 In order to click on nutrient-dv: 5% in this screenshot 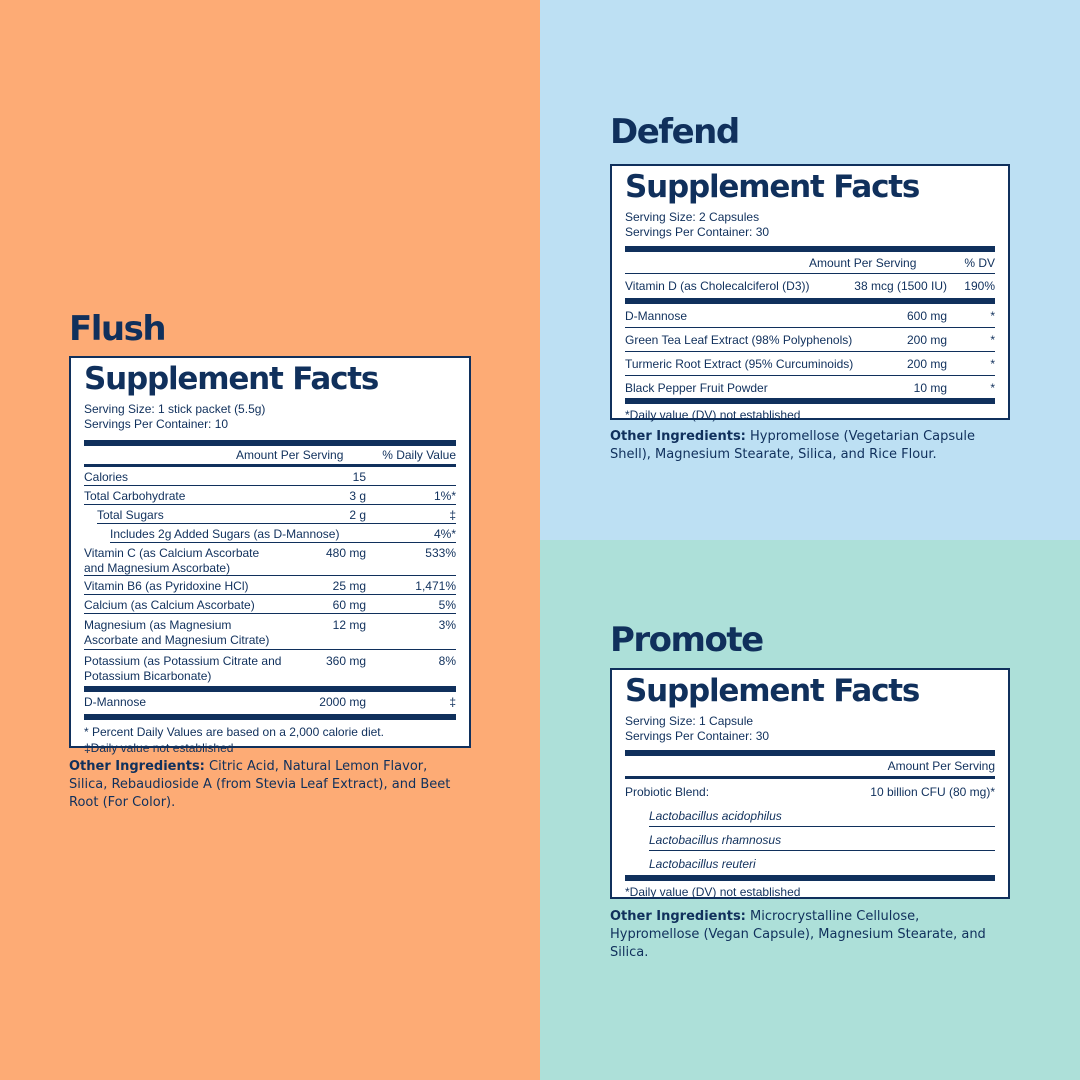, I will do `click(447, 605)`.